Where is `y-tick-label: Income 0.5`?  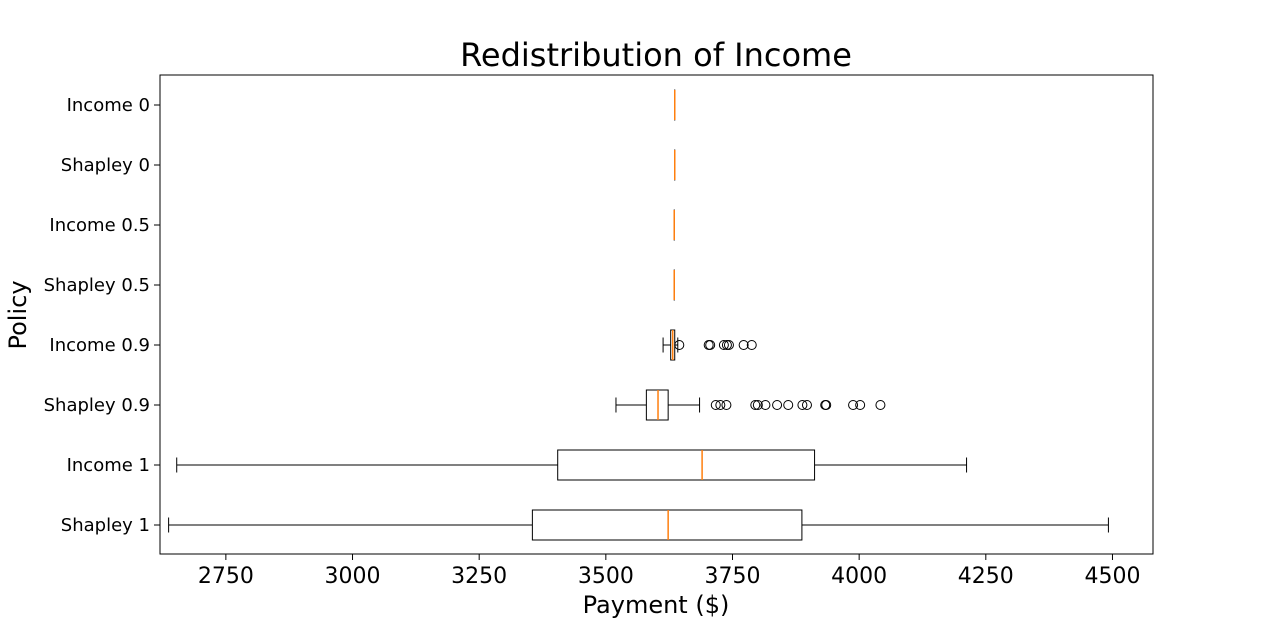
y-tick-label: Income 0.5 is located at coordinates (99, 225).